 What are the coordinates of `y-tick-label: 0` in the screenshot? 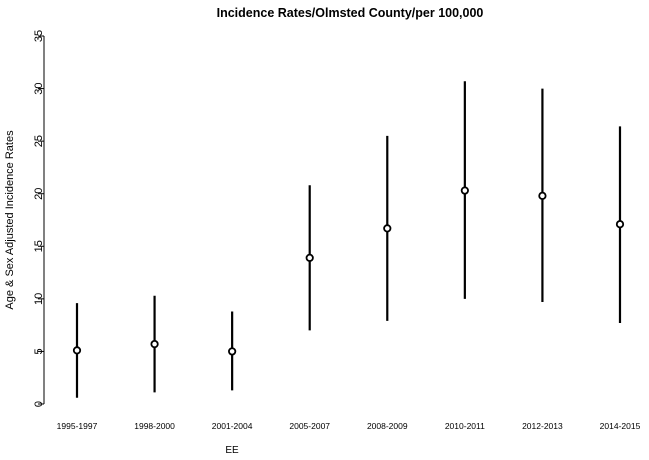 It's located at (39, 404).